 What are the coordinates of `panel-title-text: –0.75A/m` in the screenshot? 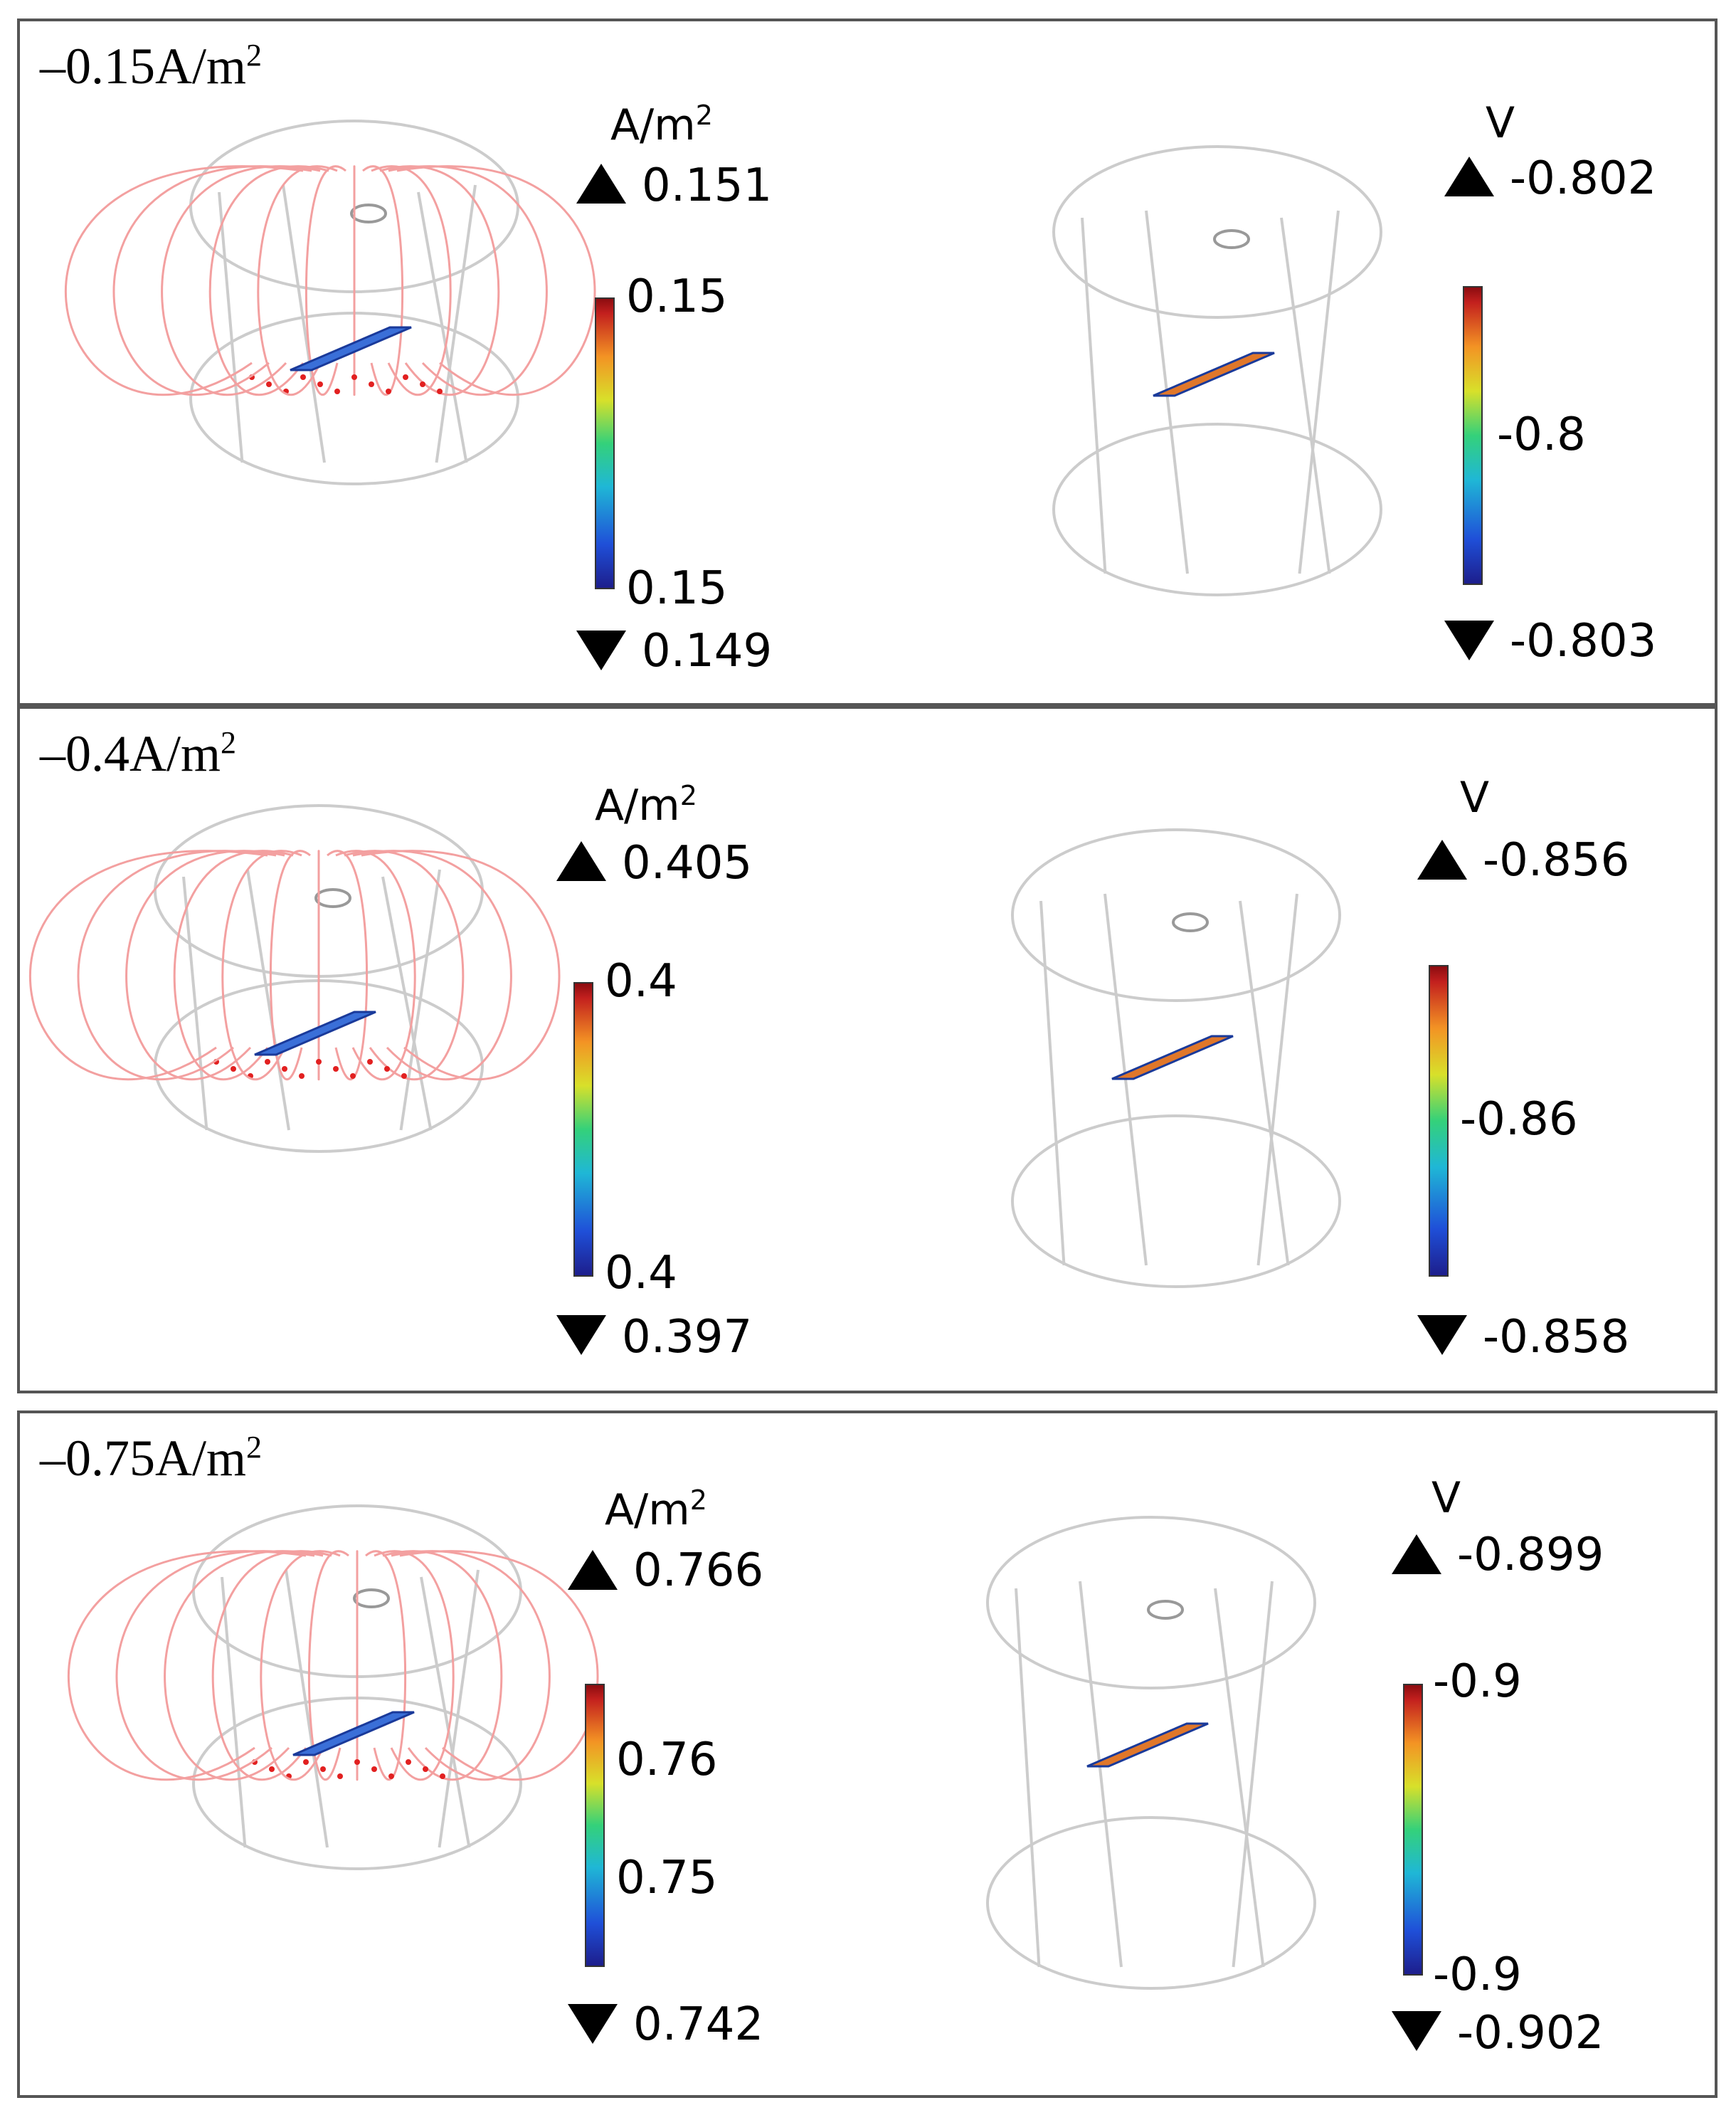 It's located at (143, 1458).